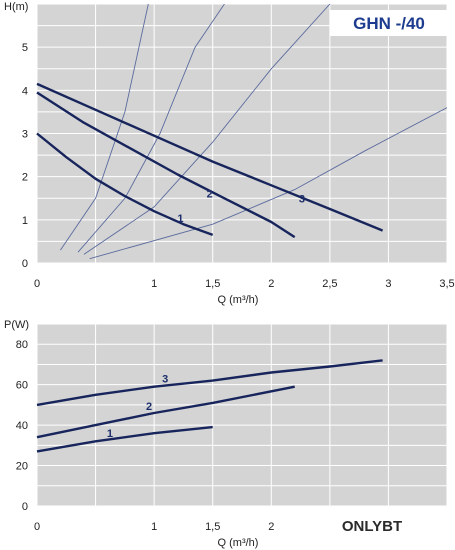 The height and width of the screenshot is (550, 455). Describe the element at coordinates (388, 284) in the screenshot. I see `x-tick-label: 3` at that location.